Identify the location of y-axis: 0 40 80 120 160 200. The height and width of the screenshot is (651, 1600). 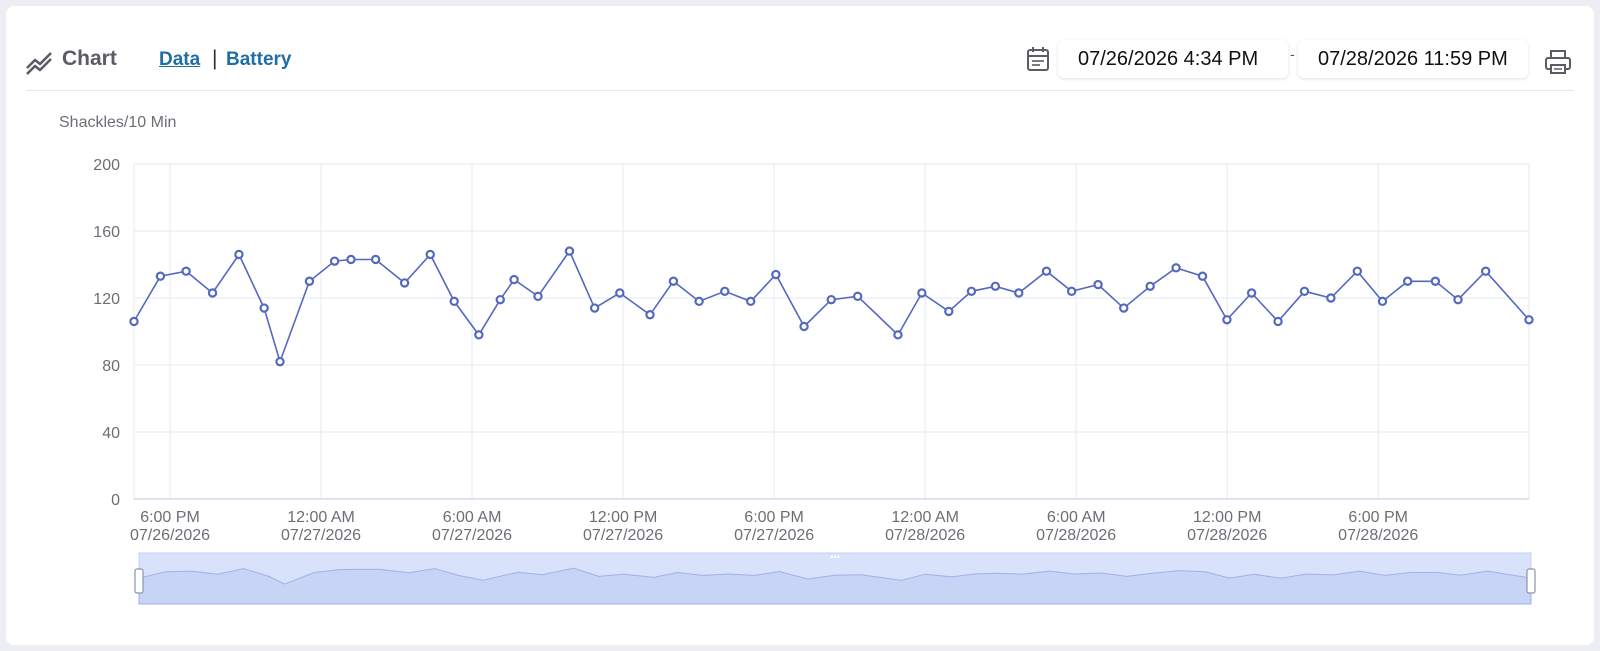
(106, 333).